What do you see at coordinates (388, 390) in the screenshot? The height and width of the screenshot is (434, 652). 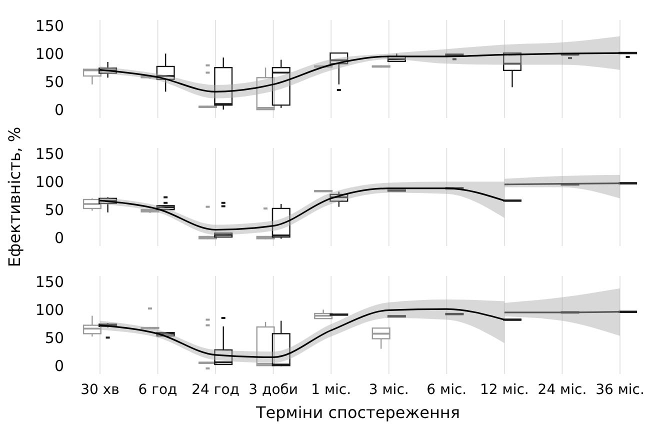 I see `x-tick-label: 3 міс.` at bounding box center [388, 390].